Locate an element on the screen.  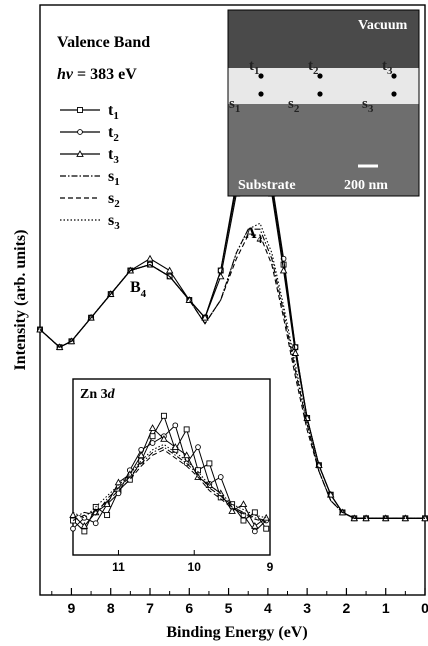
inset-series-s3 is located at coordinates (169, 481).